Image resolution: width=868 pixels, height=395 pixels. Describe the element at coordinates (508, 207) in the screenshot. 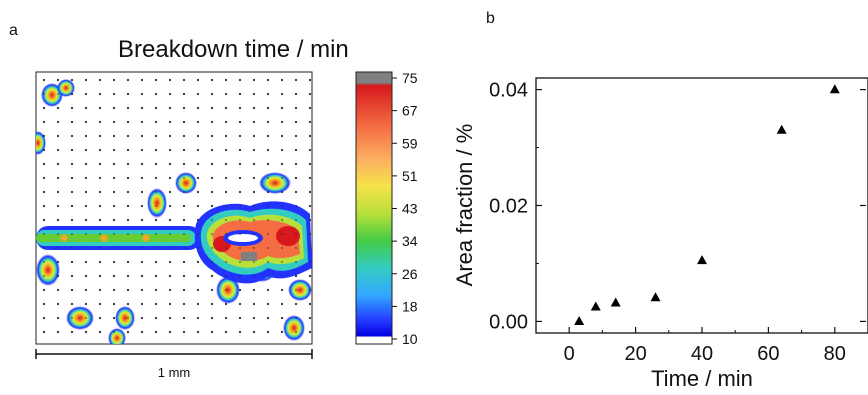

I see `y-tick-label: 0.02` at that location.